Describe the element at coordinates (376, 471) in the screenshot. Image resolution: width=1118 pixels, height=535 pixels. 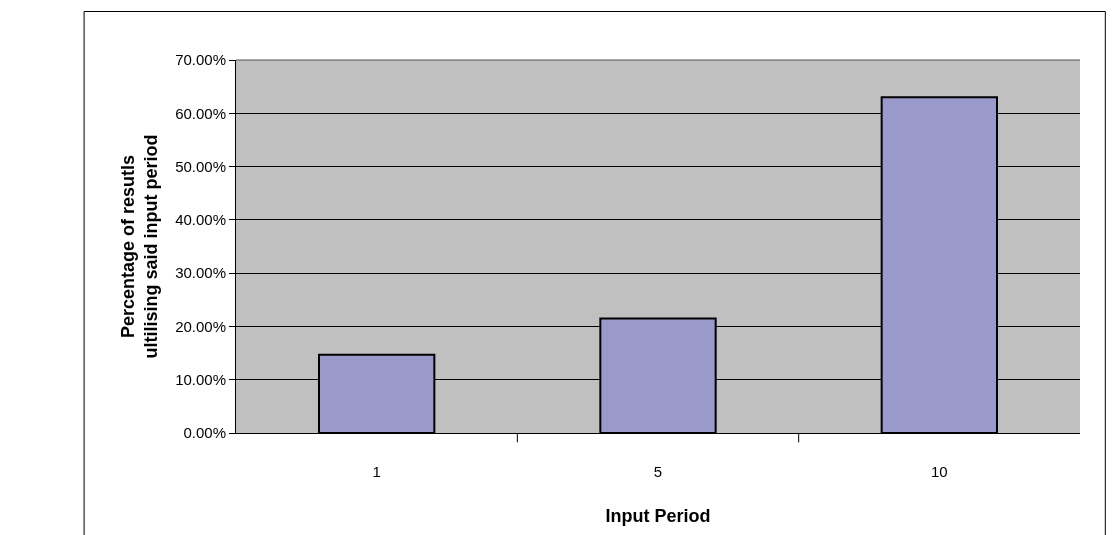
I see `x-tick-label: 1` at that location.